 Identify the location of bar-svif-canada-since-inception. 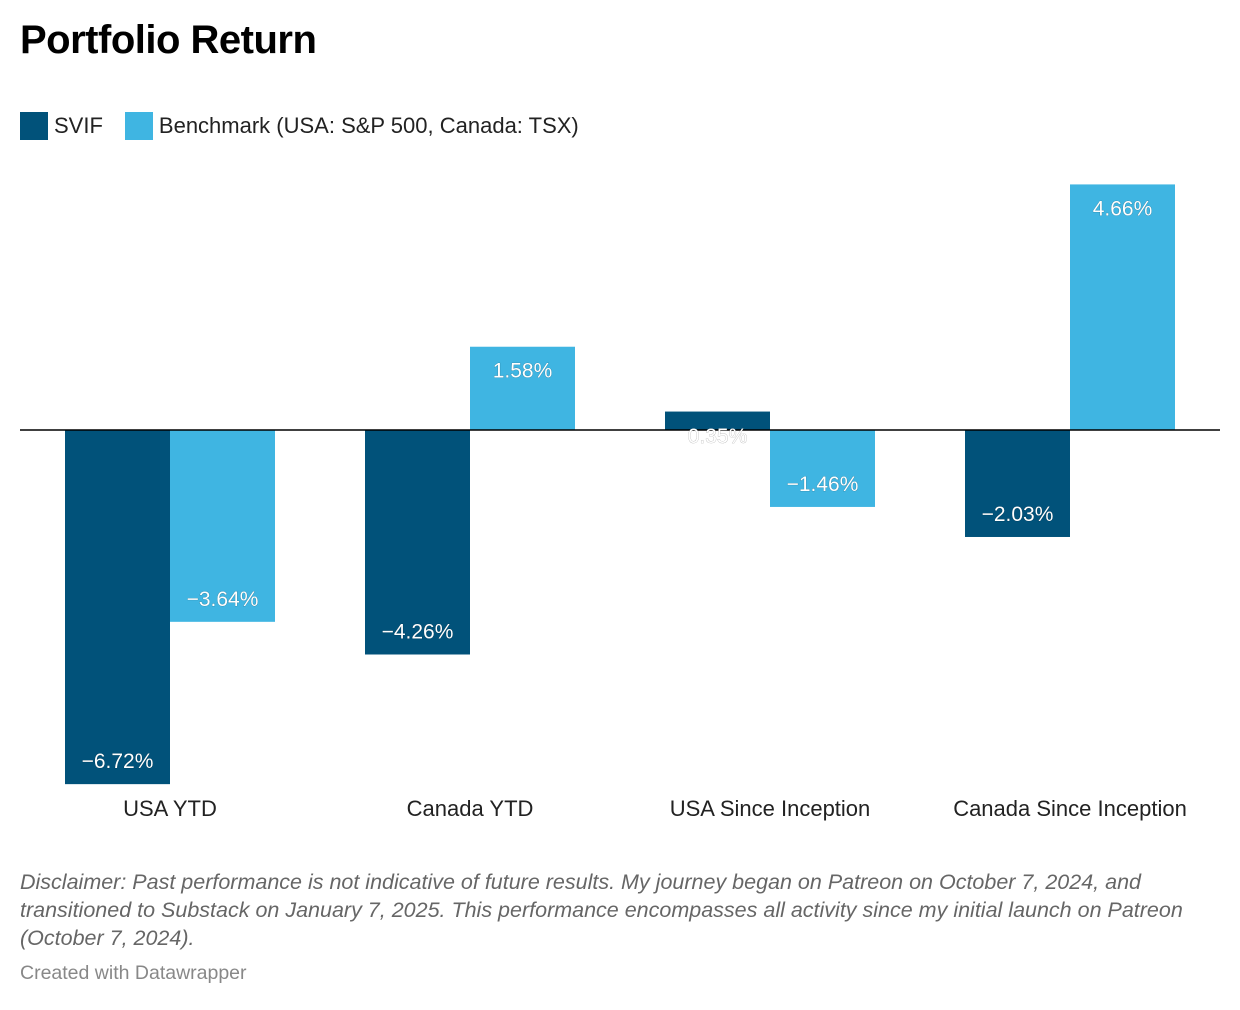
(1017, 483).